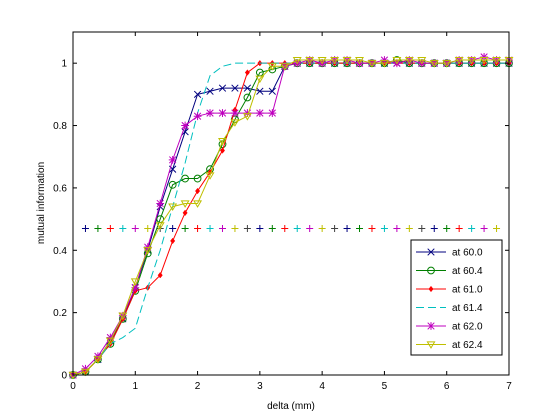 The image size is (560, 420). What do you see at coordinates (198, 386) in the screenshot?
I see `x-tick-label: 2` at bounding box center [198, 386].